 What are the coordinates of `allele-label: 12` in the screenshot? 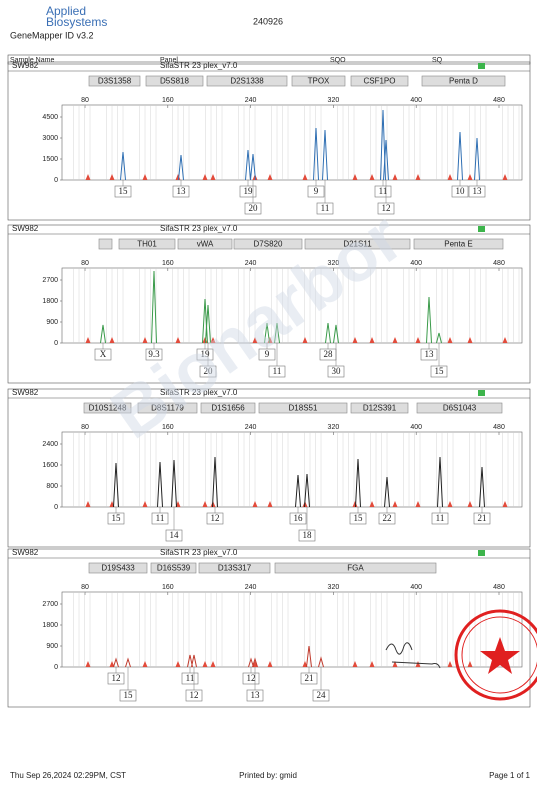 It's located at (194, 695).